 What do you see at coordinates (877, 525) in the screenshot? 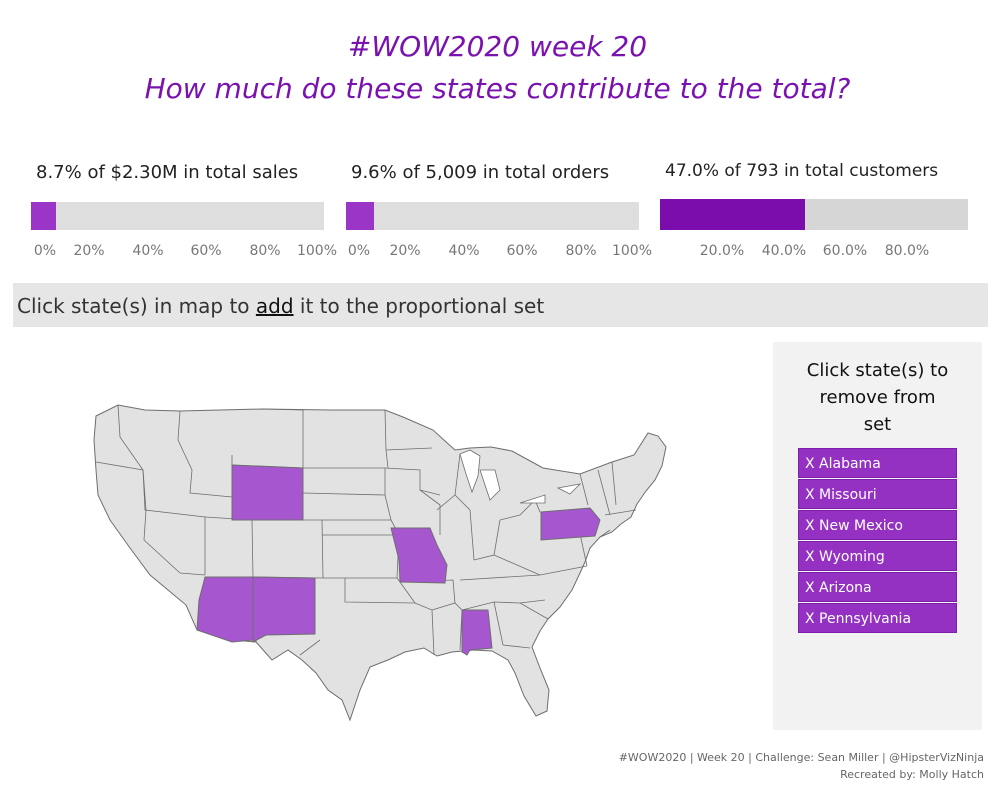
I see `remove-new-mexico-button: X New Mexico` at bounding box center [877, 525].